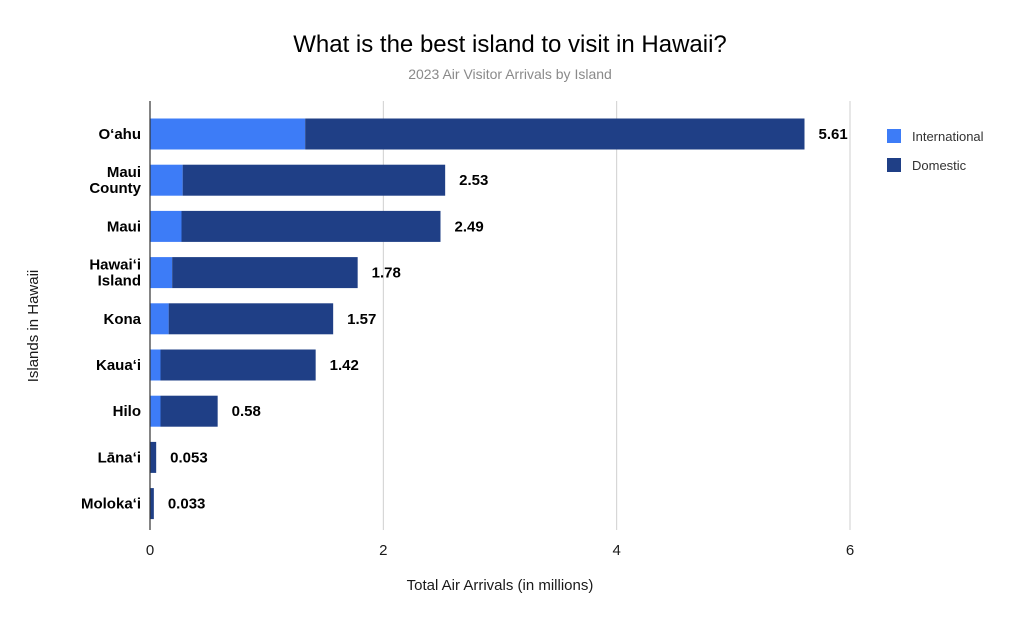  I want to click on category-label: Maui County, so click(115, 180).